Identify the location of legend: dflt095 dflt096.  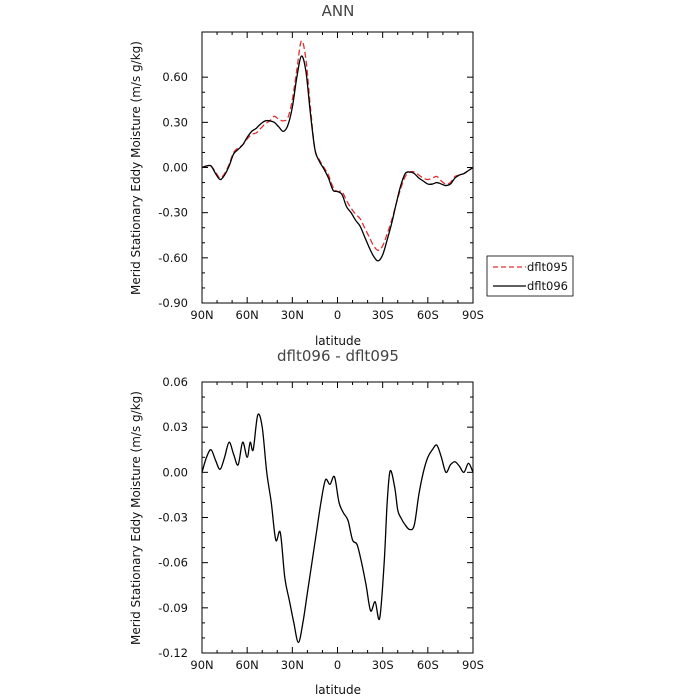
(530, 276).